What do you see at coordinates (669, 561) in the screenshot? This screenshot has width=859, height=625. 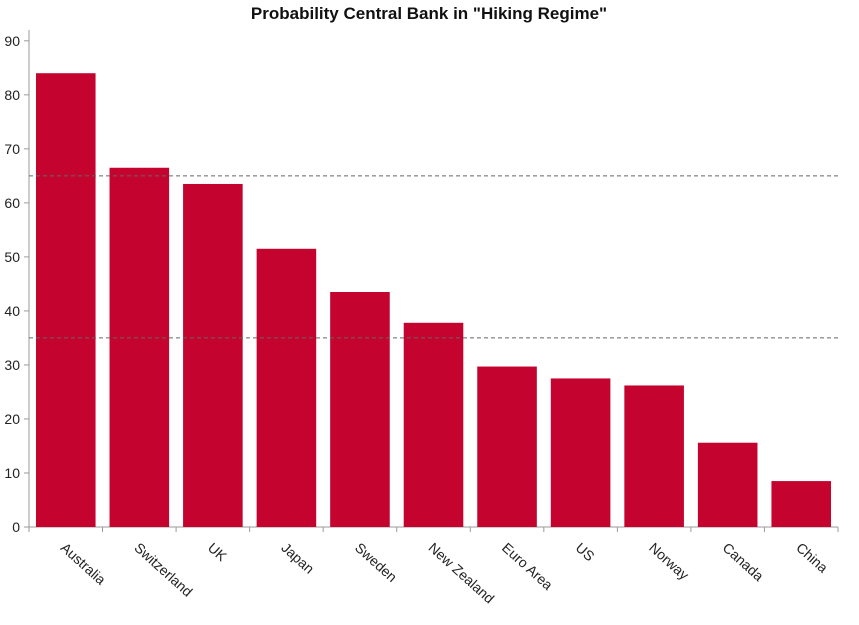 I see `x-tick-label: Norway` at bounding box center [669, 561].